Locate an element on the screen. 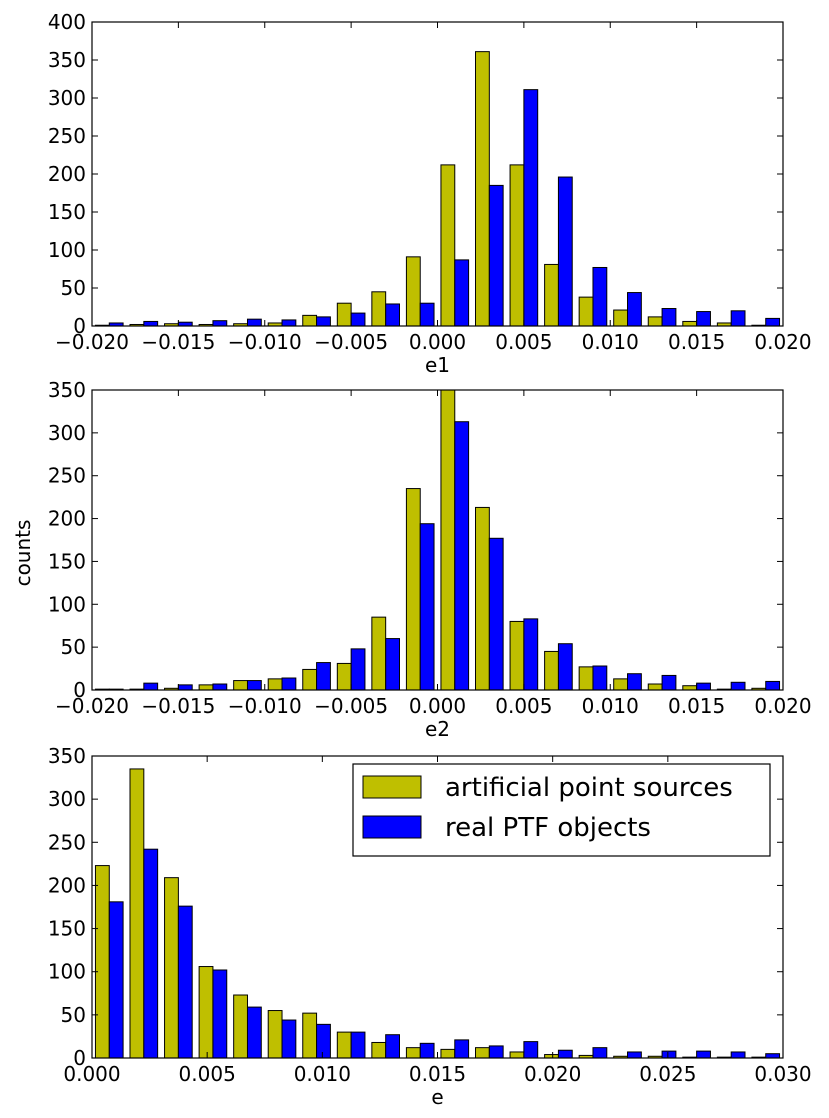  x-tick-label: −0.020 is located at coordinates (92, 706).